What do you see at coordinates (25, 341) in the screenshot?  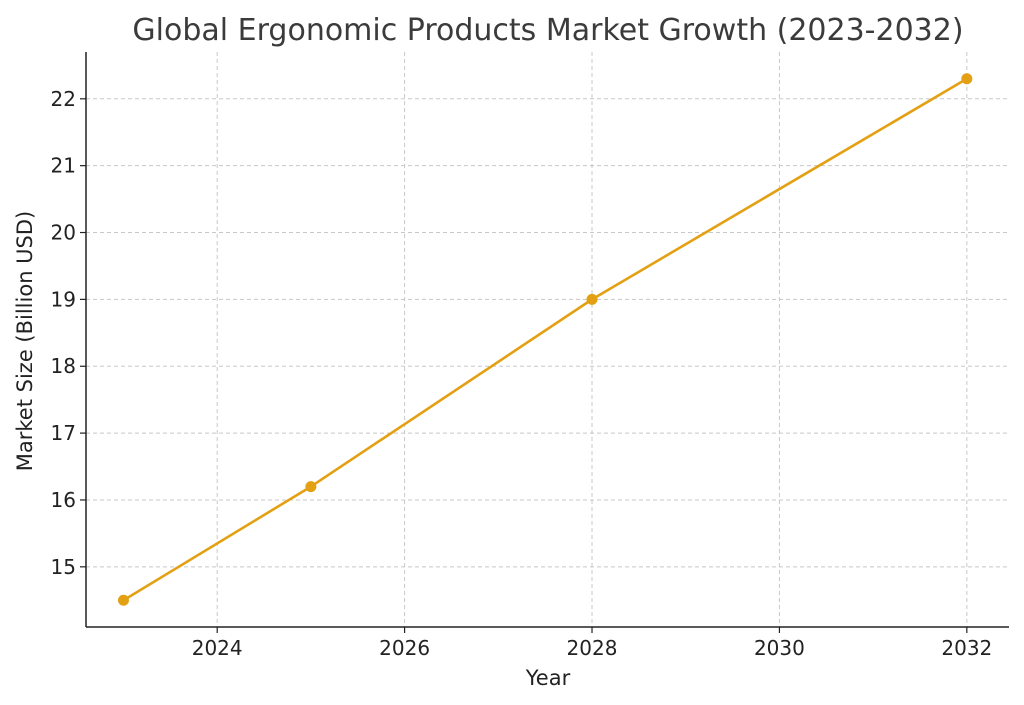 I see `y-axis-label: Market Size (Billion USD)` at bounding box center [25, 341].